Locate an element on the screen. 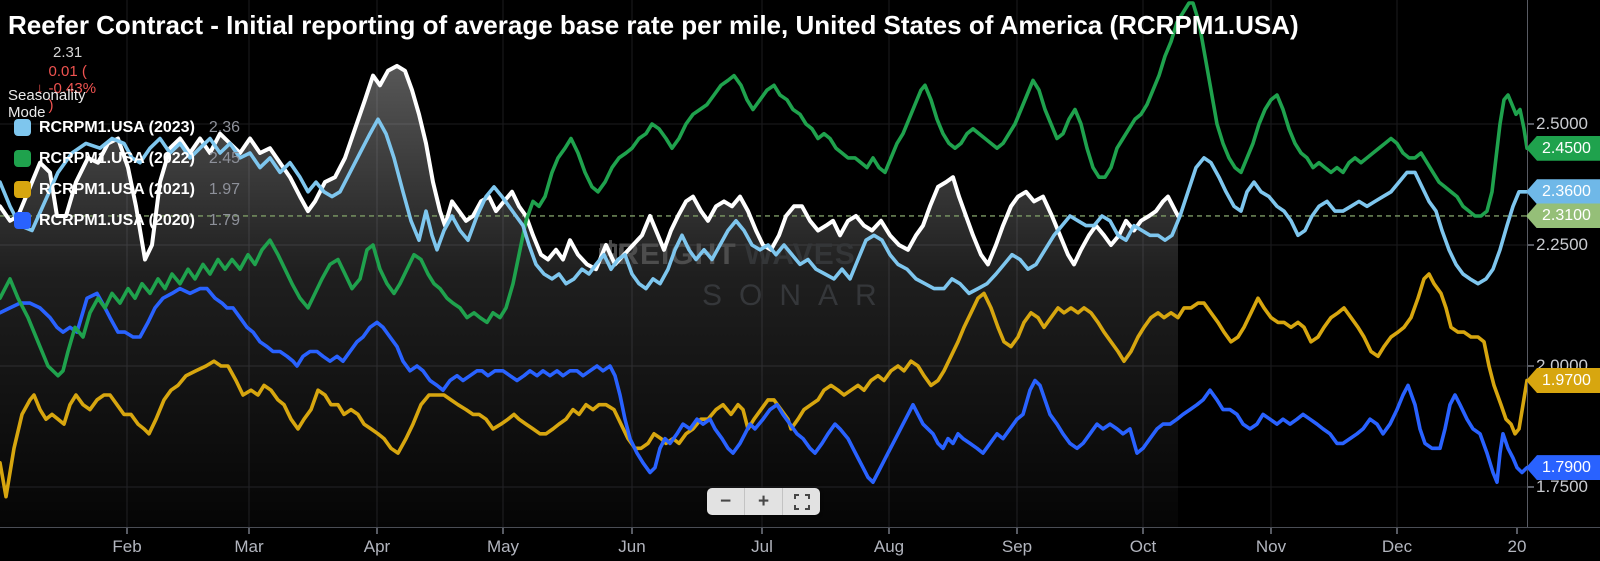 This screenshot has height=561, width=1600. price-badge-2.3600: 2.3600 is located at coordinates (1563, 192).